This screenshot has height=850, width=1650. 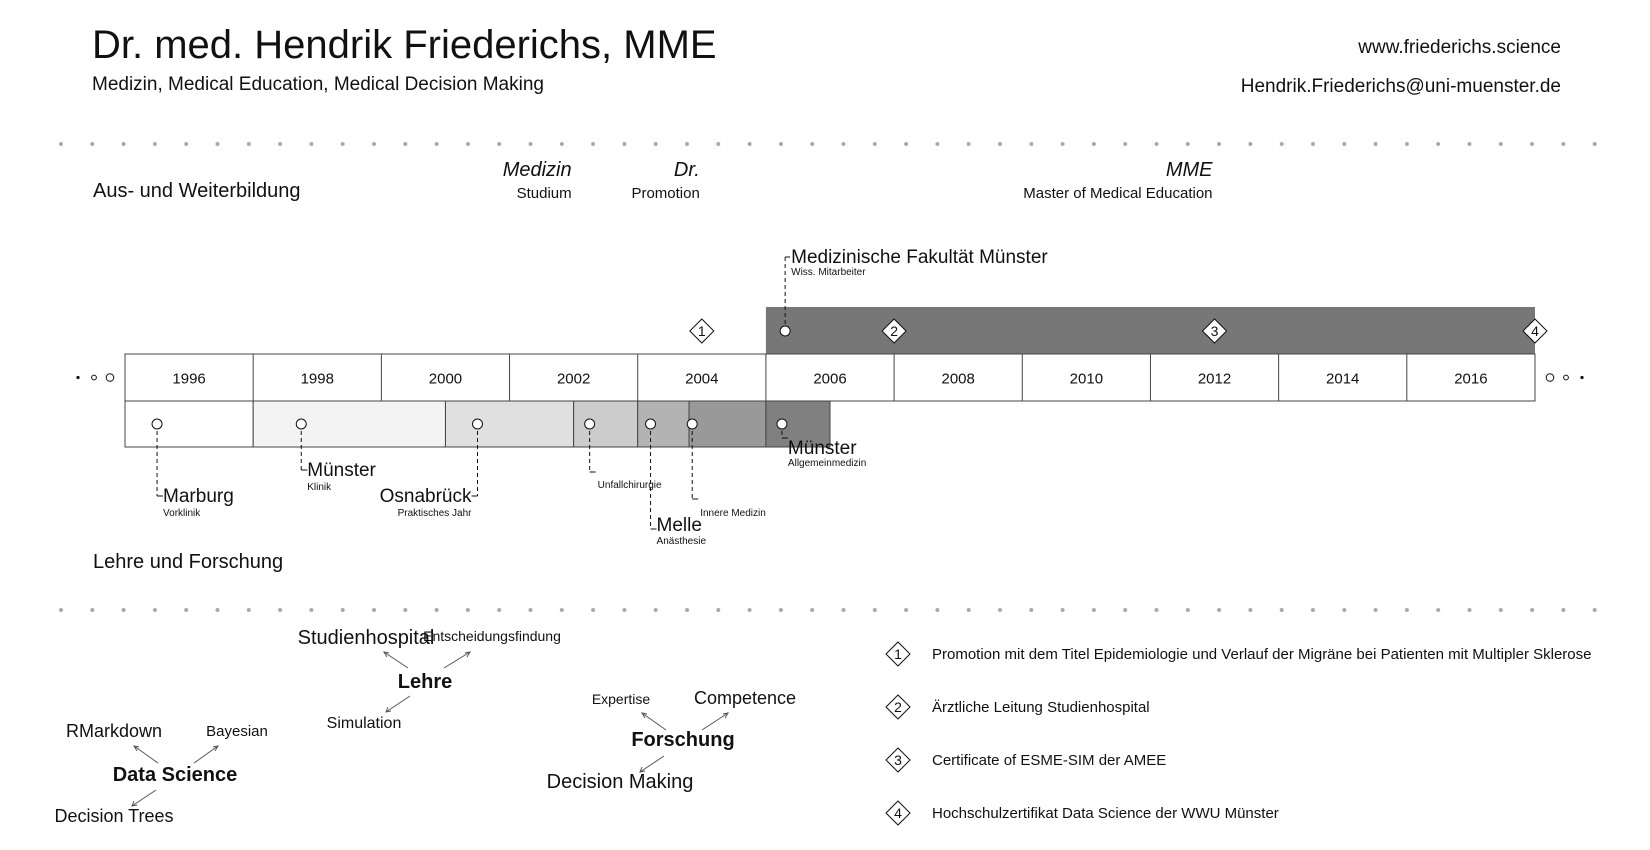 What do you see at coordinates (785, 331) in the screenshot?
I see `upper-track-marker` at bounding box center [785, 331].